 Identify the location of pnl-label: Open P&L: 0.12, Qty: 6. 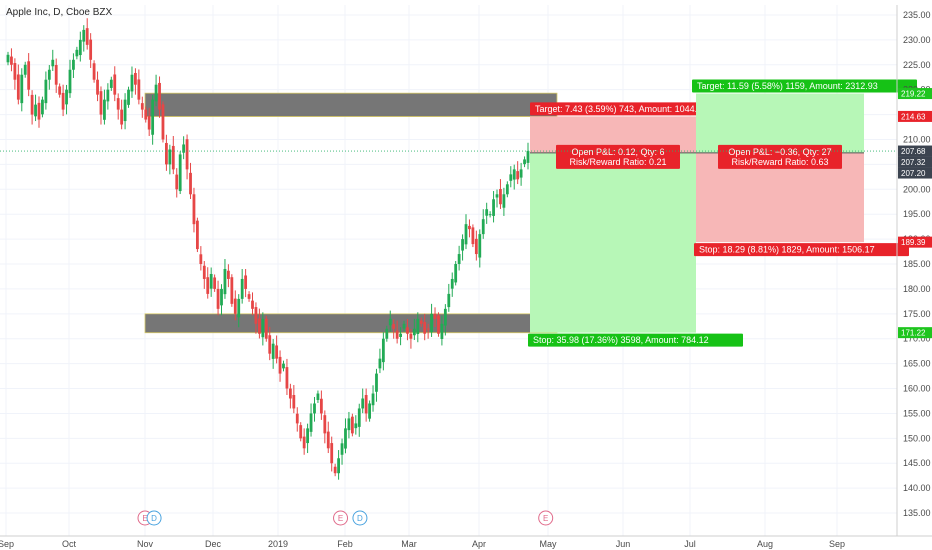
(617, 152).